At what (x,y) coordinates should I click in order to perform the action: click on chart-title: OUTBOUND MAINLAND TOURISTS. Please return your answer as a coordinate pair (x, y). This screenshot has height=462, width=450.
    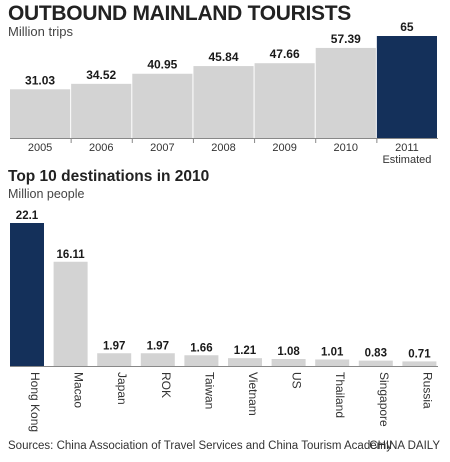
    Looking at the image, I should click on (179, 13).